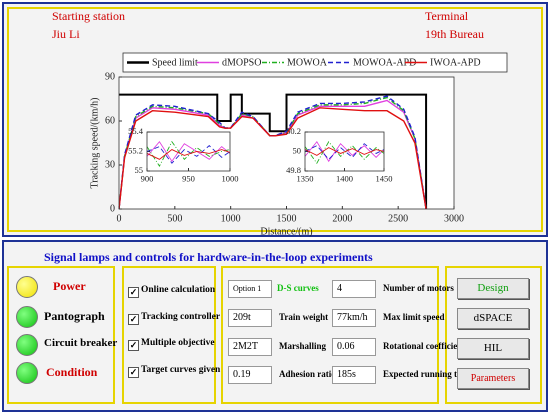 The image size is (550, 414). What do you see at coordinates (88, 16) in the screenshot?
I see `start-label: Starting station` at bounding box center [88, 16].